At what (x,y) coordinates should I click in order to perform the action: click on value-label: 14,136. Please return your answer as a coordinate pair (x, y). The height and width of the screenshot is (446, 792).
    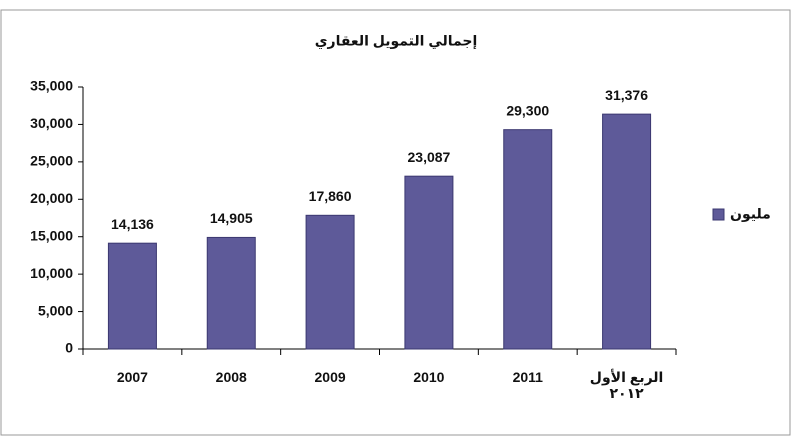
    Looking at the image, I should click on (132, 224).